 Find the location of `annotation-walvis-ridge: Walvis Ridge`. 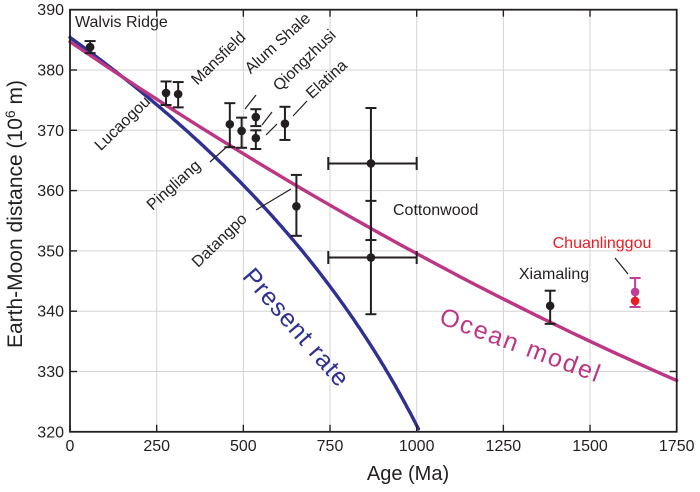

annotation-walvis-ridge: Walvis Ridge is located at coordinates (121, 22).